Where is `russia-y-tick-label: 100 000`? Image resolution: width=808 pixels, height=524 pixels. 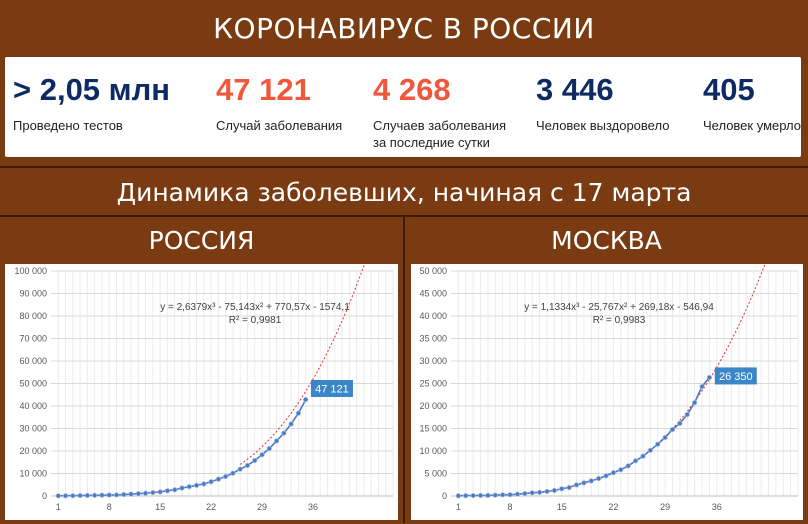
russia-y-tick-label: 100 000 is located at coordinates (30, 271).